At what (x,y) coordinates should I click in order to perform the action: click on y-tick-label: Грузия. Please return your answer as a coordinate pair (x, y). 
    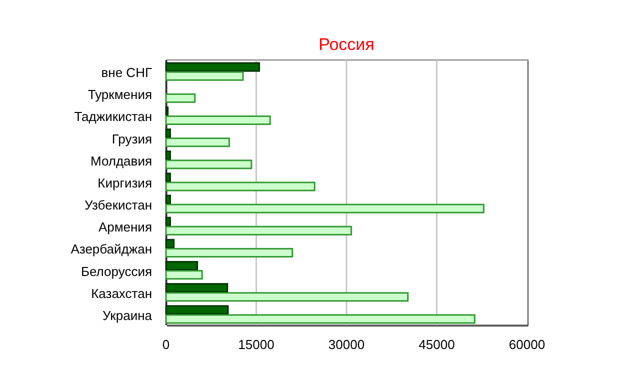
    Looking at the image, I should click on (132, 138).